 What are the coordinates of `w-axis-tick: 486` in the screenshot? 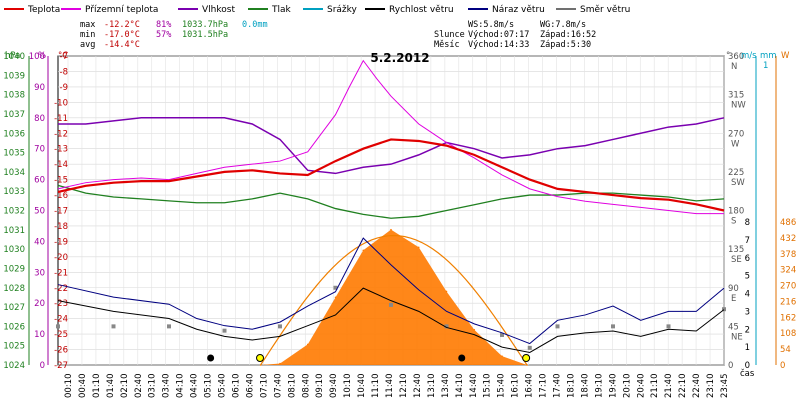 It's located at (788, 223).